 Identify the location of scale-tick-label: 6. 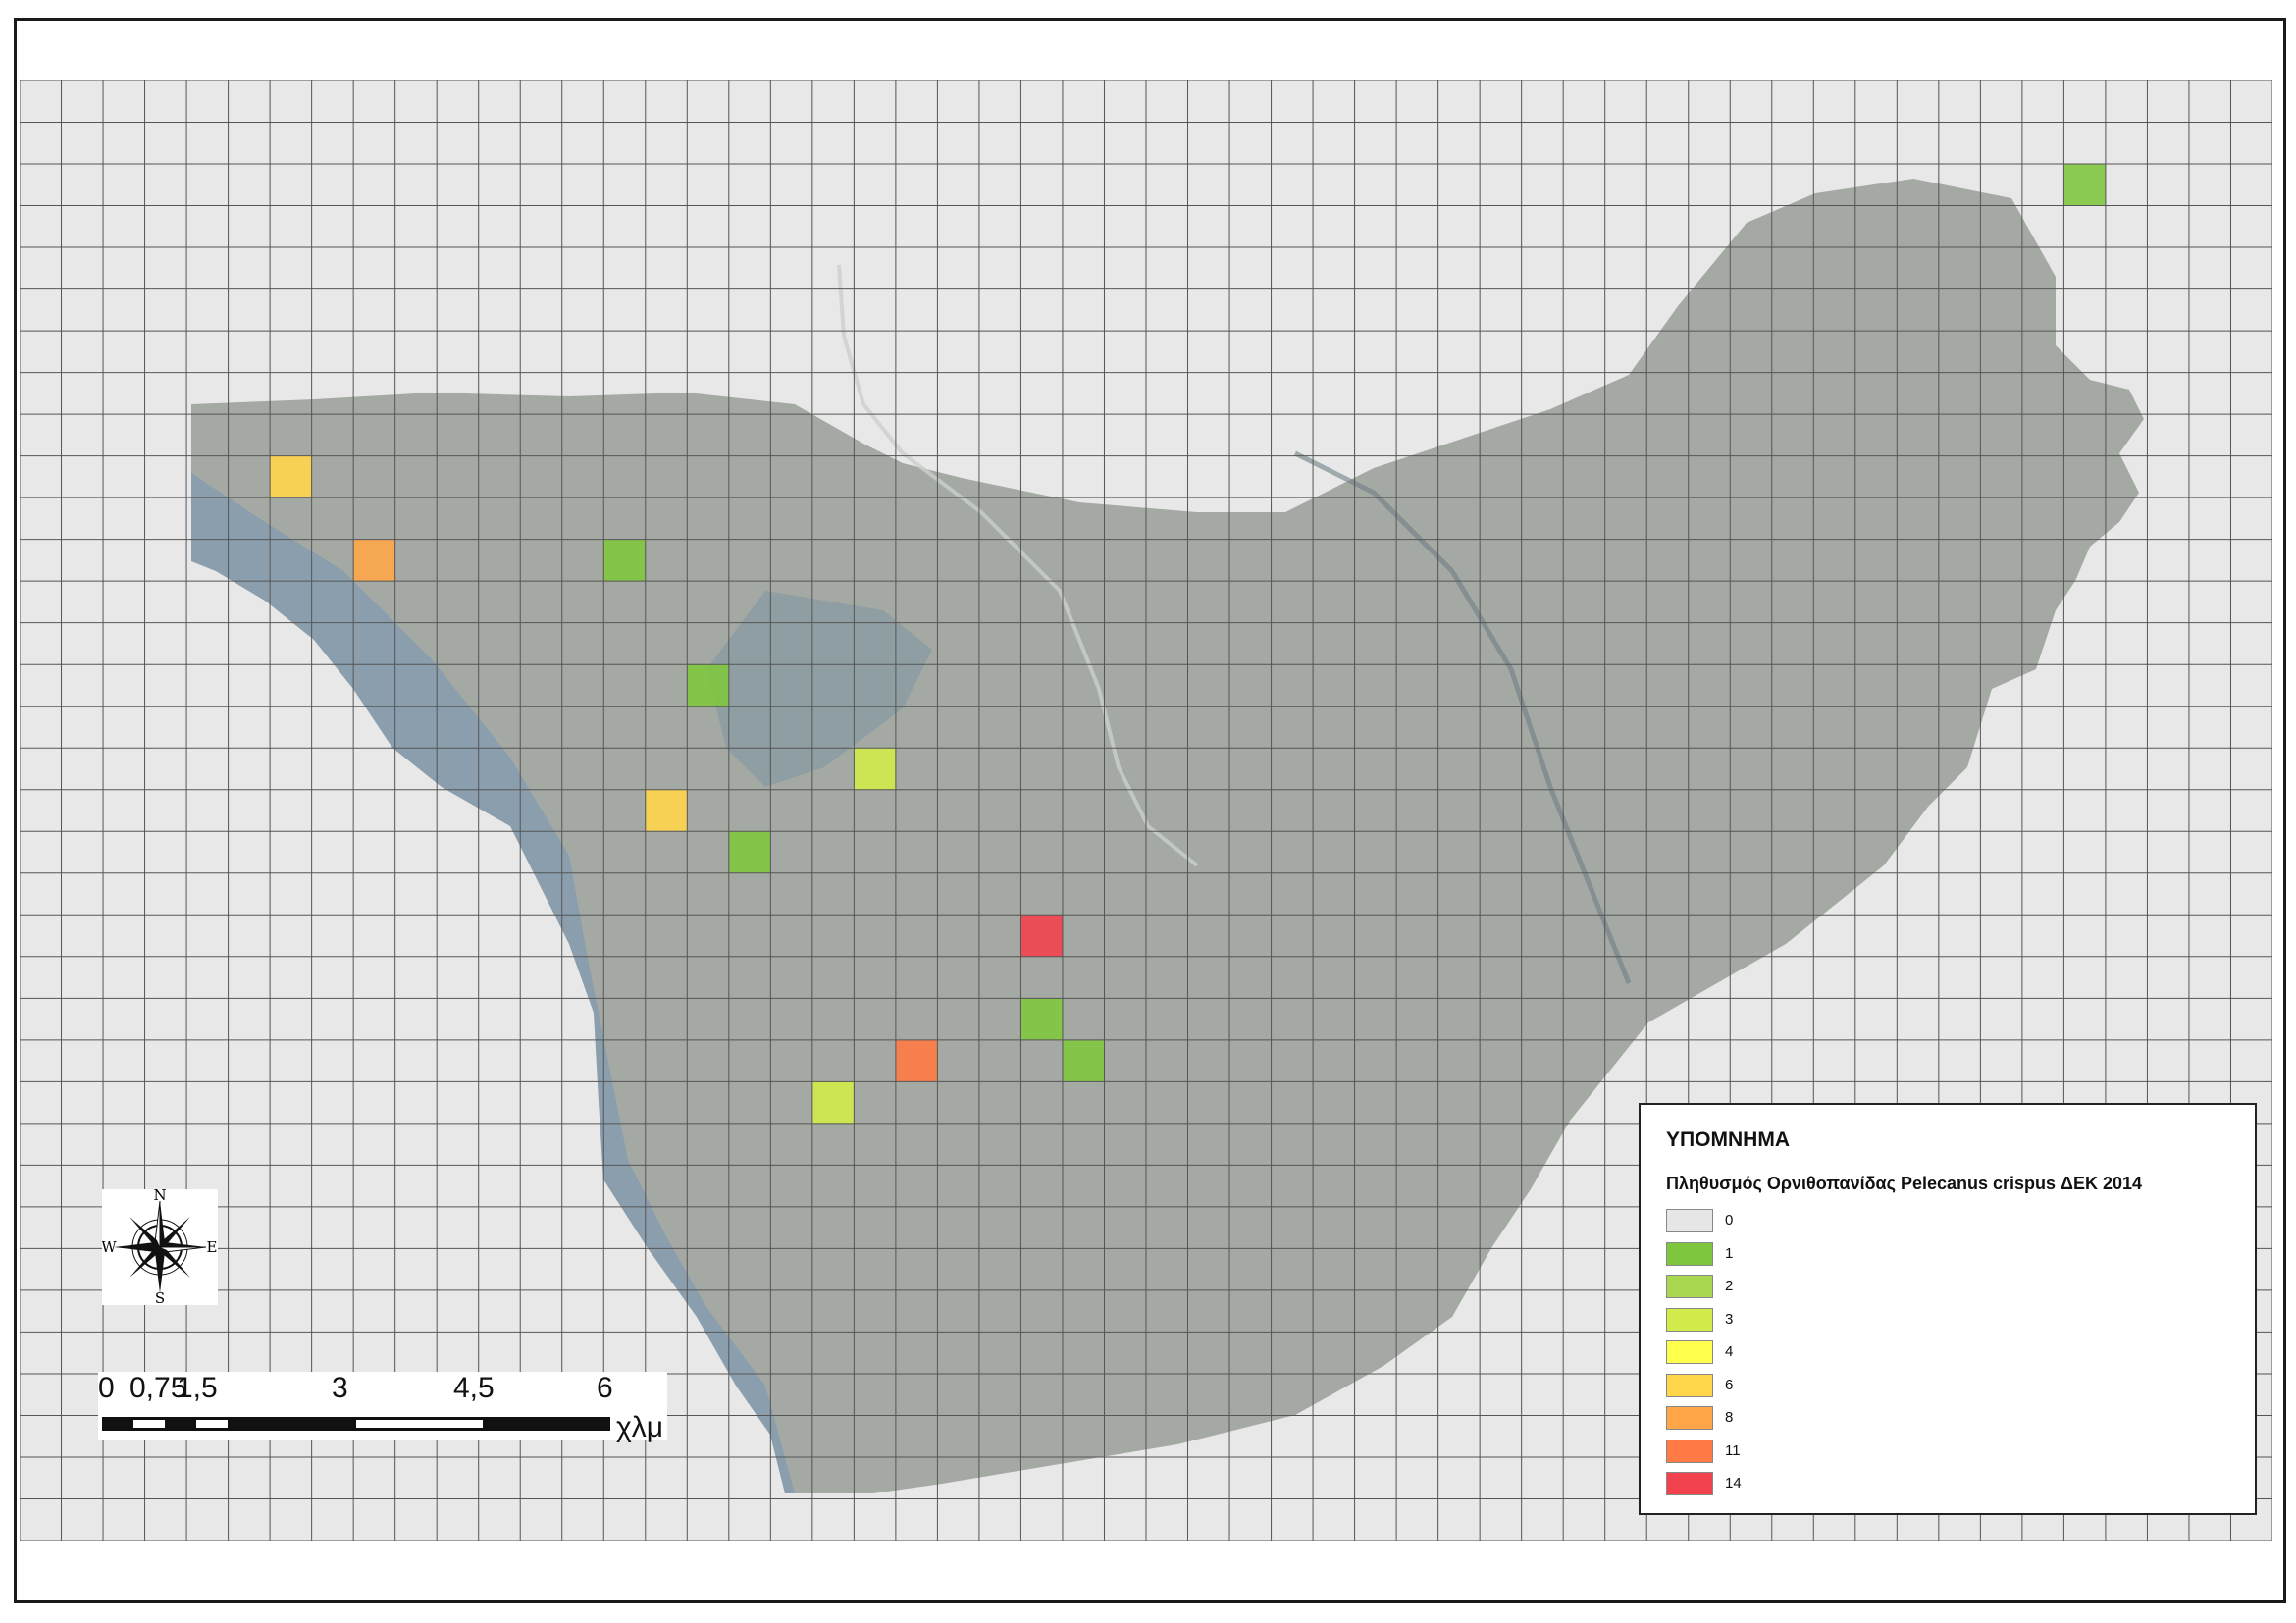
(605, 1388).